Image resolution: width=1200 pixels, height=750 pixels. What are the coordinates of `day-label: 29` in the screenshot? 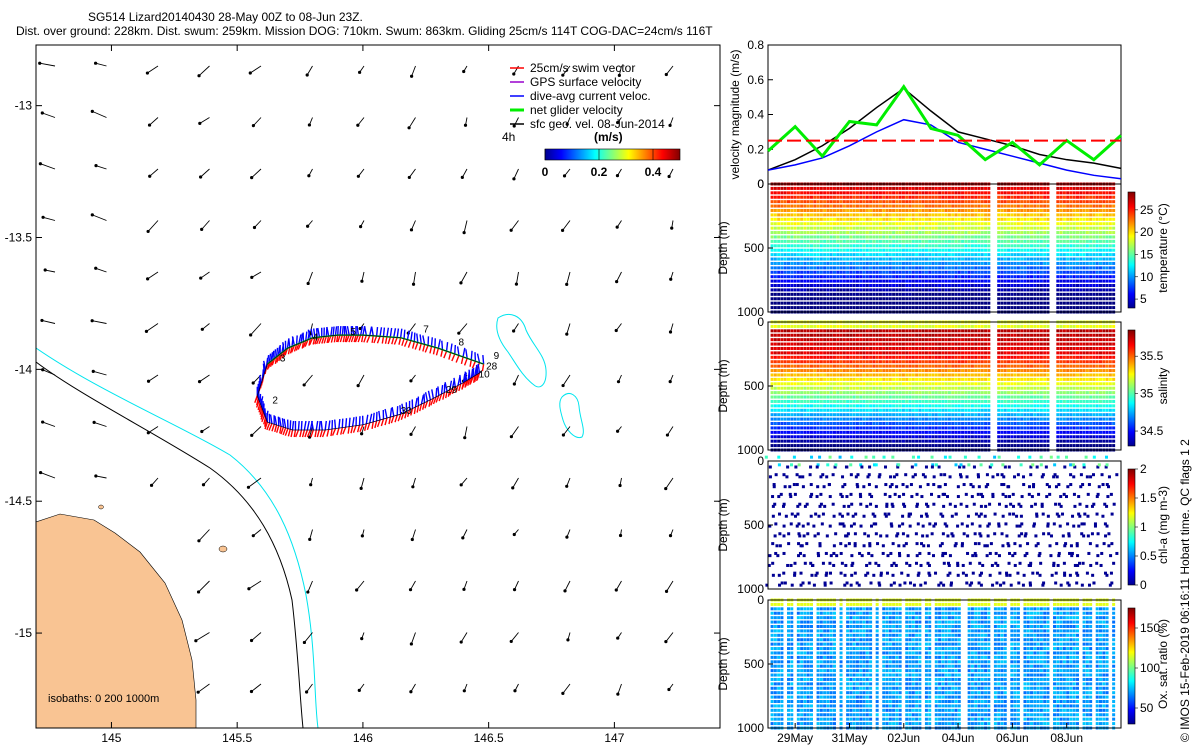 It's located at (452, 390).